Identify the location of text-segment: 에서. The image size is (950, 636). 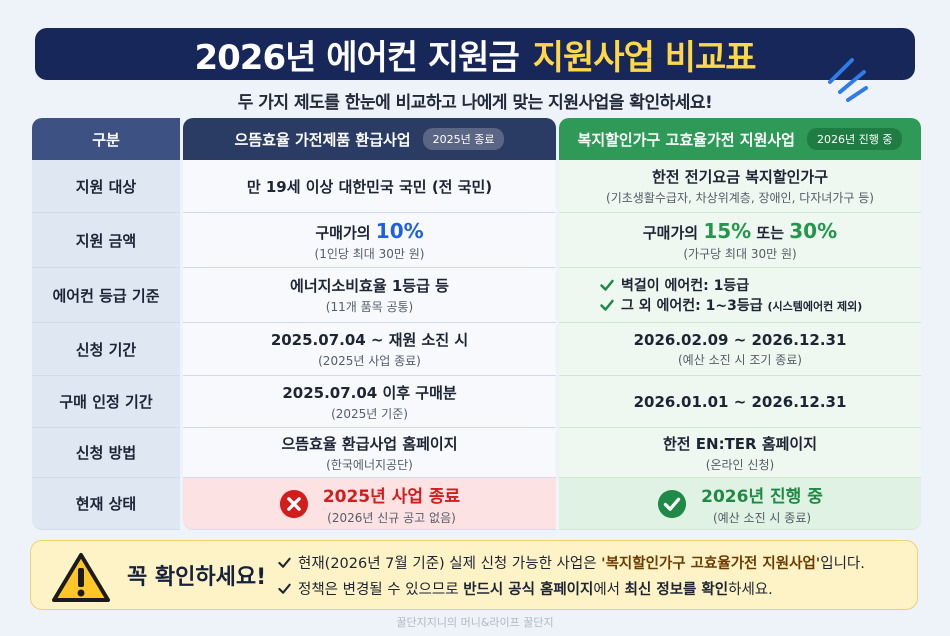
(609, 589).